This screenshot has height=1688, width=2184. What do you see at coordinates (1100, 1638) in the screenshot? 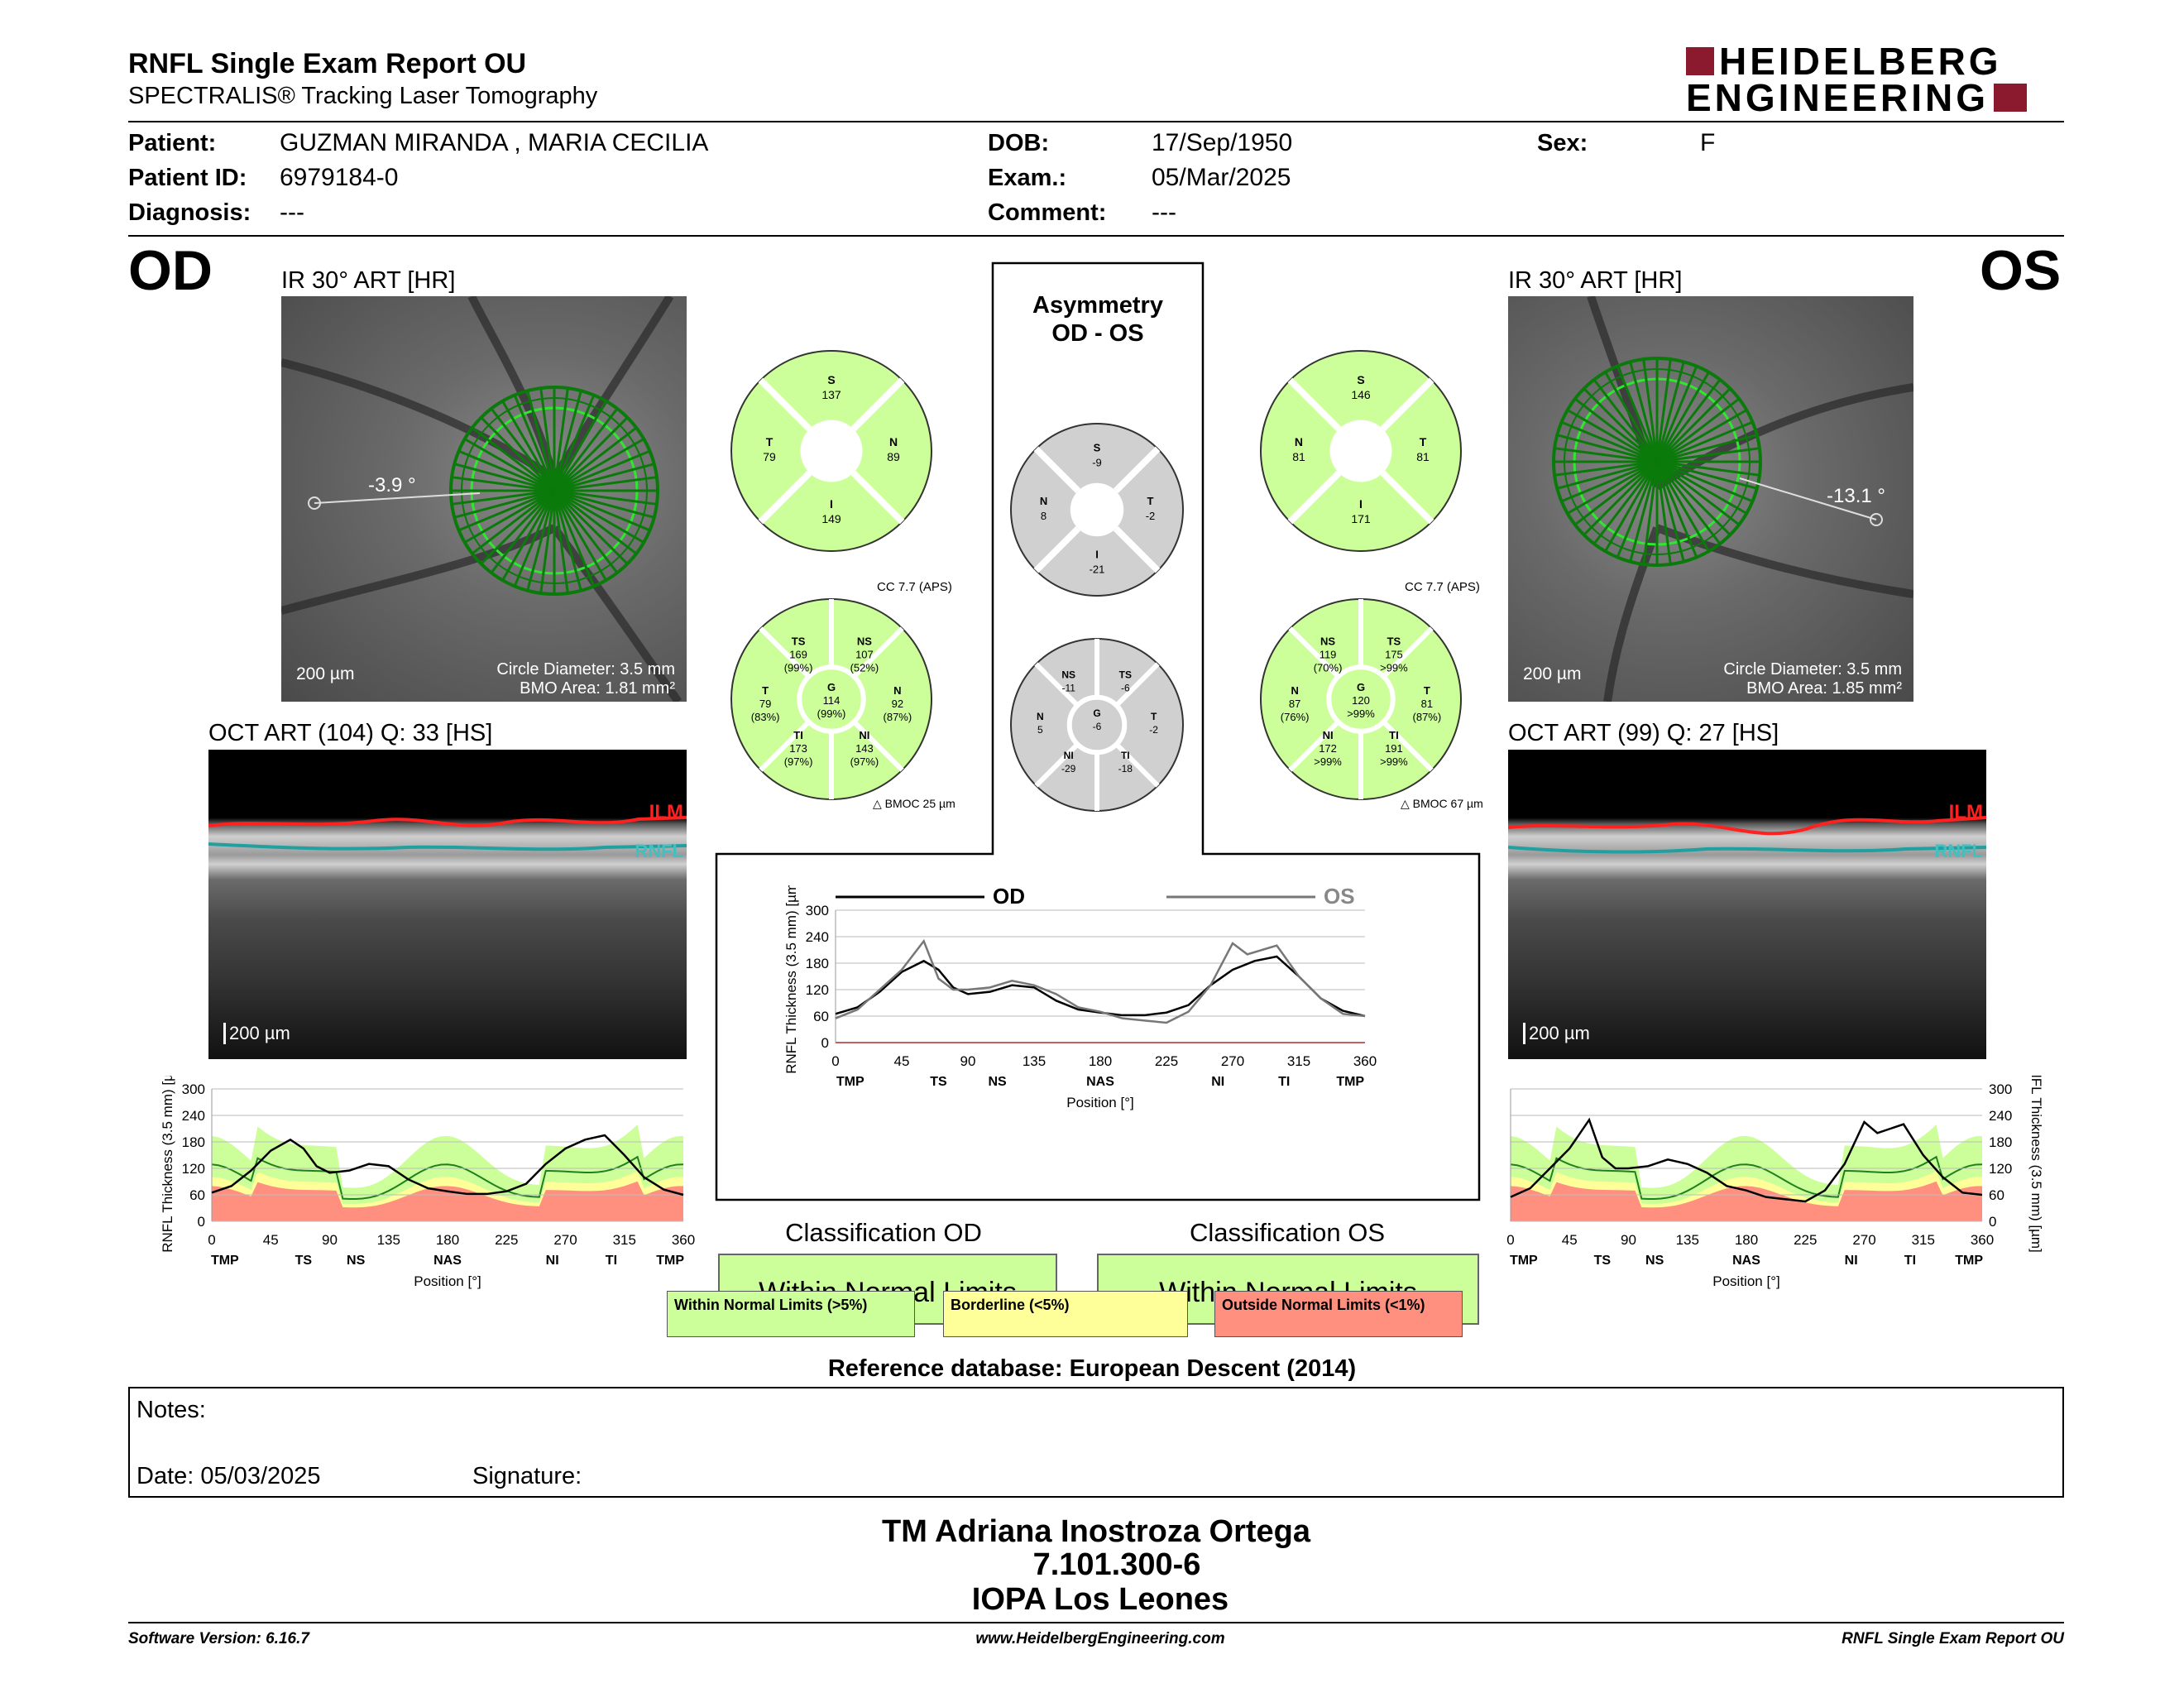
I see `footer-website: www.HeidelbergEngineering.com` at bounding box center [1100, 1638].